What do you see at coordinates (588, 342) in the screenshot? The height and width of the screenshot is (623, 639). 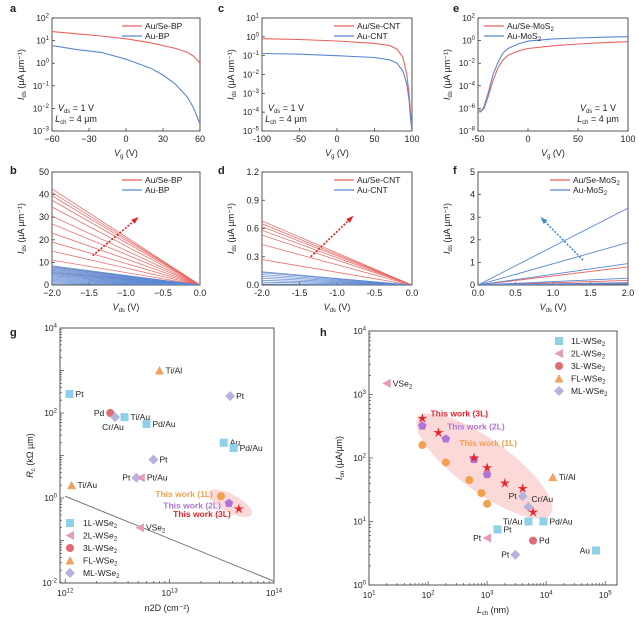 I see `legend-label: 1L-WSe2​` at bounding box center [588, 342].